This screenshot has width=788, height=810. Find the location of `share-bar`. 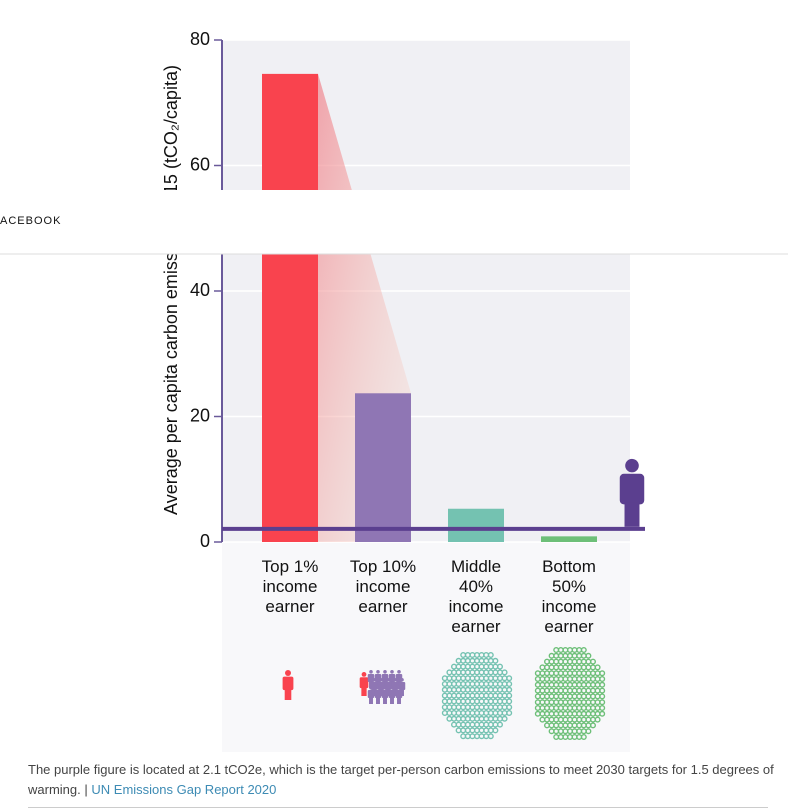

share-bar is located at coordinates (394, 222).